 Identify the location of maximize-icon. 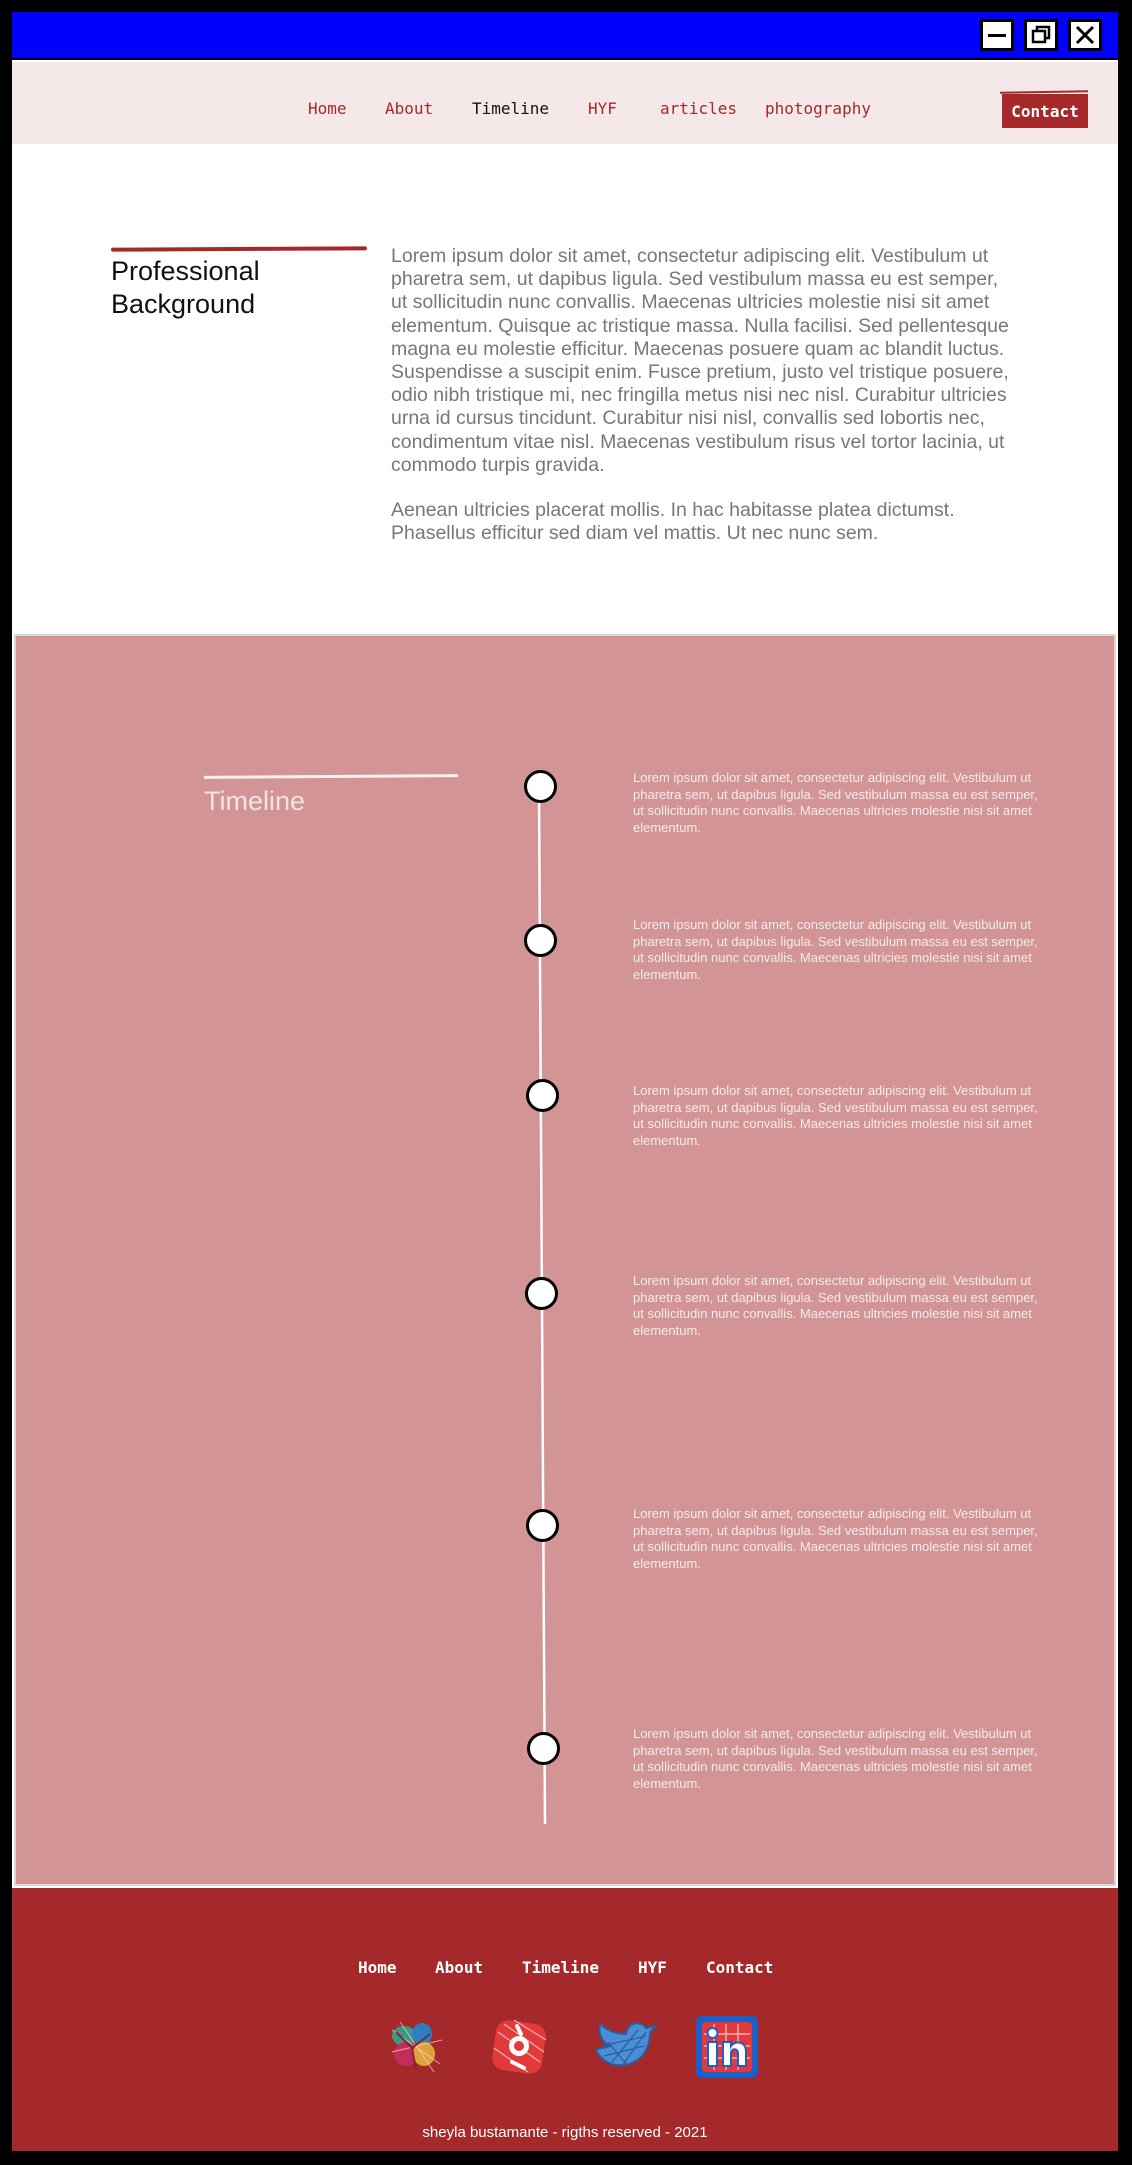
(1041, 34).